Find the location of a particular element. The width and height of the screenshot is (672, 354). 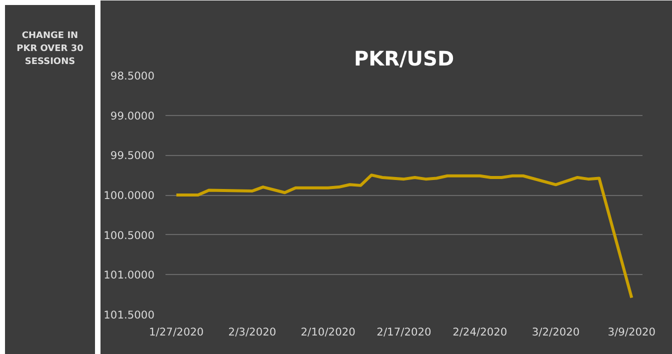

y-tick-label: 101.5000 is located at coordinates (129, 315).